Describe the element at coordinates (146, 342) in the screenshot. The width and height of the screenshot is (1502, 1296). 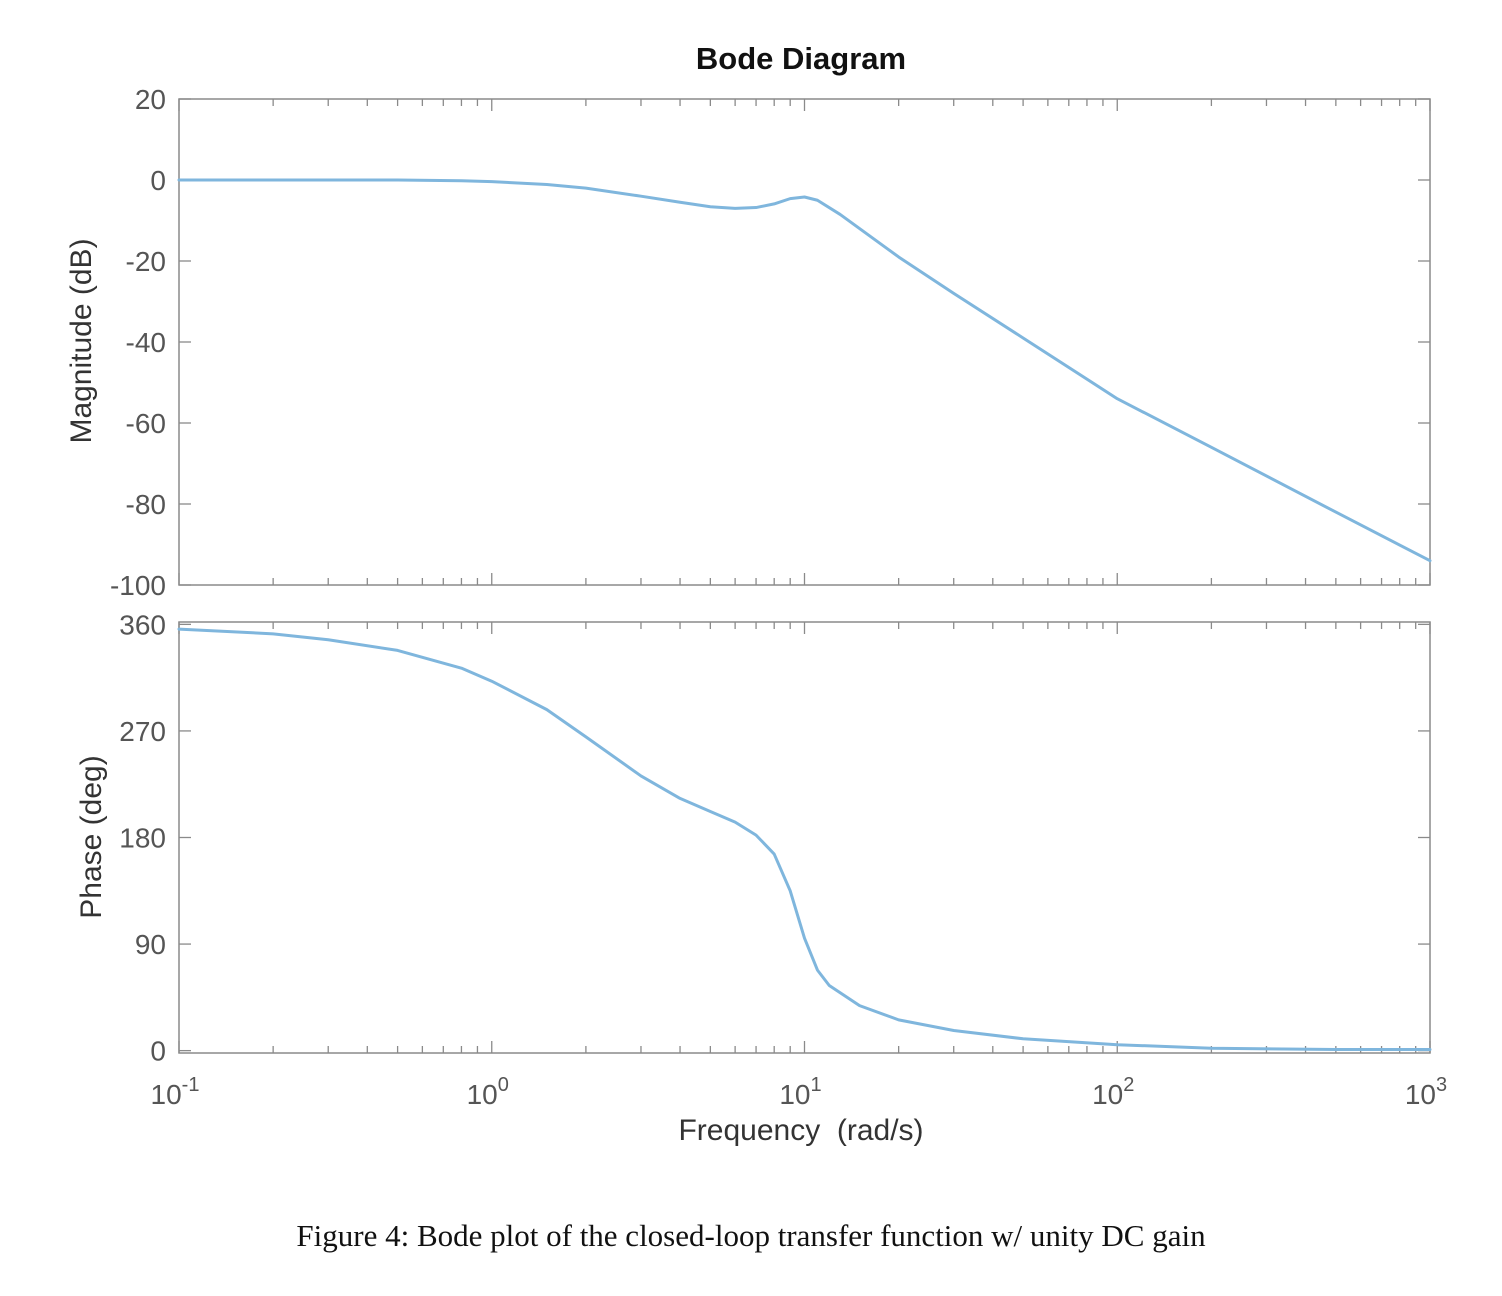
I see `magnitude-y-tick-label: -40` at that location.